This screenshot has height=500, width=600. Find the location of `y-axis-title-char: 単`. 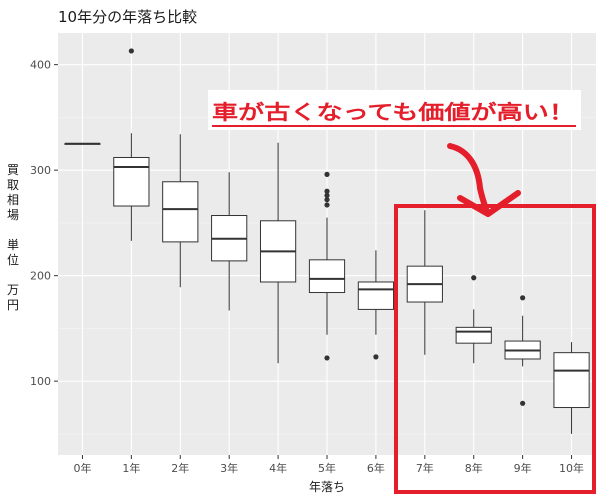

y-axis-title-char: 単 is located at coordinates (13, 245).